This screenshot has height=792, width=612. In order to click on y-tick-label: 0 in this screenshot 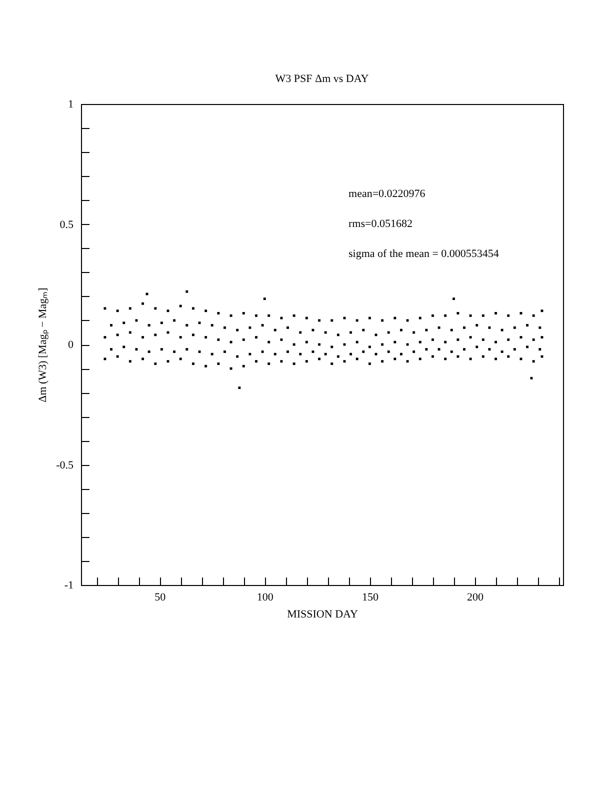, I will do `click(71, 345)`.